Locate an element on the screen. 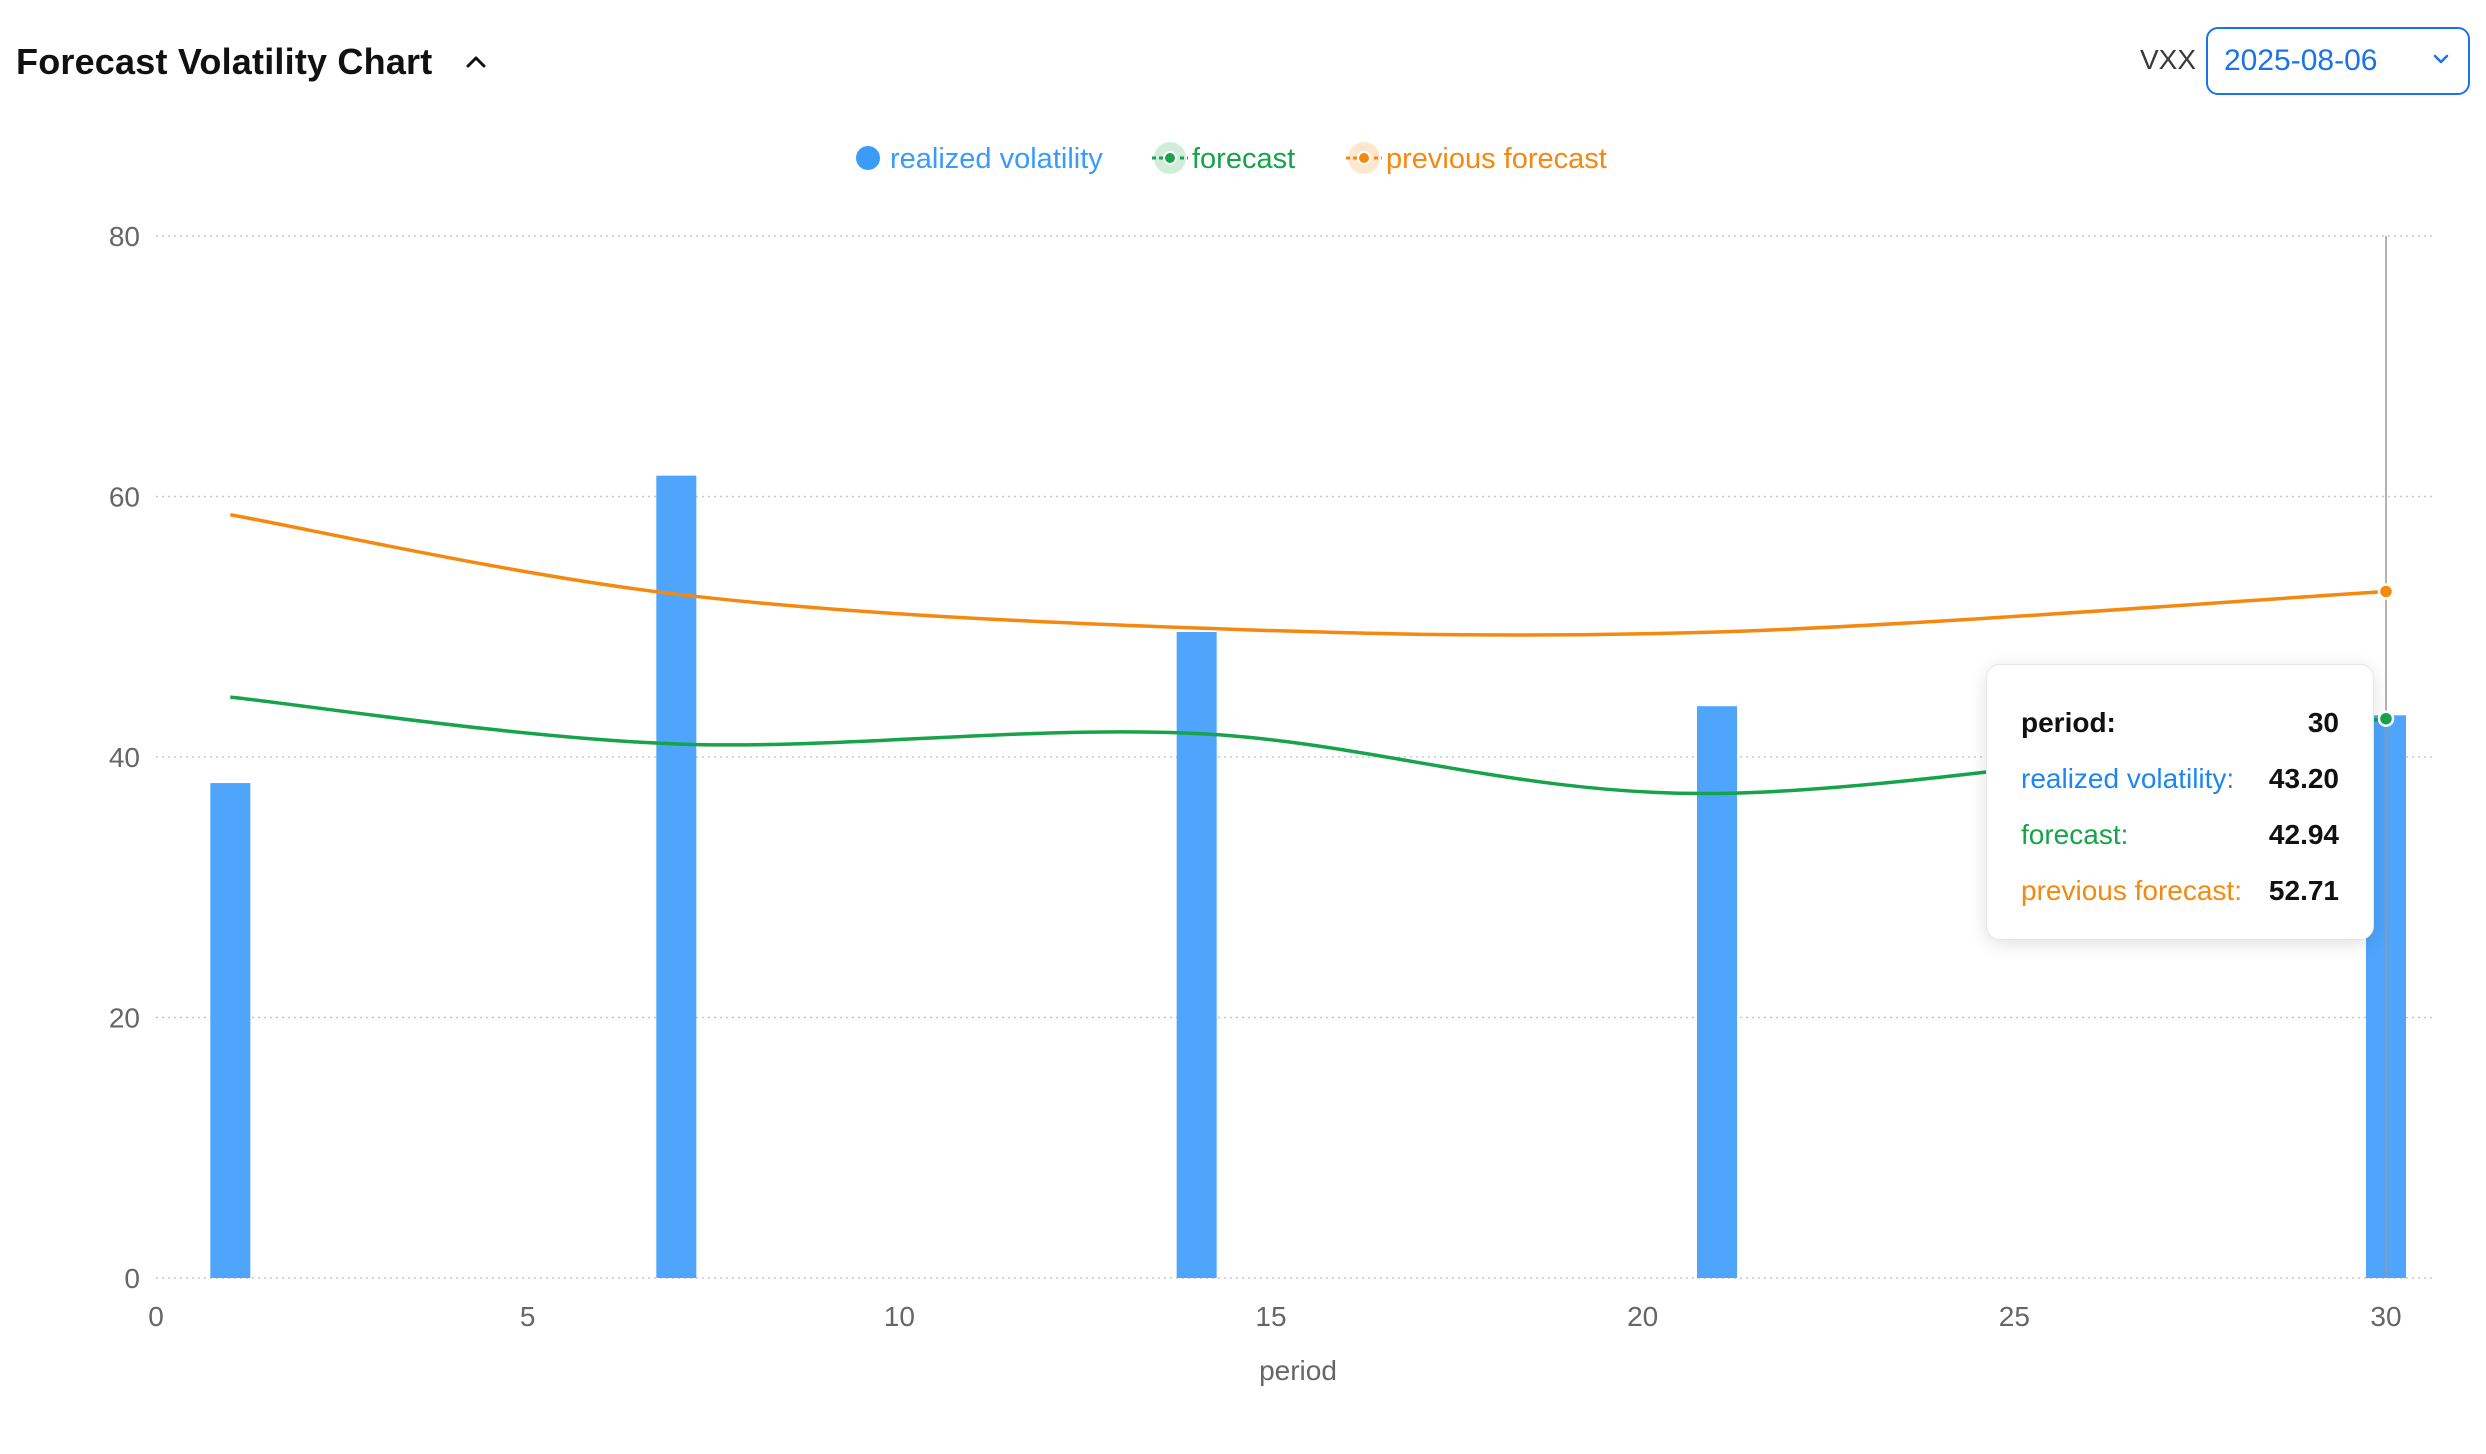 This screenshot has width=2486, height=1454. tooltip-label: previous forecast: is located at coordinates (2131, 890).